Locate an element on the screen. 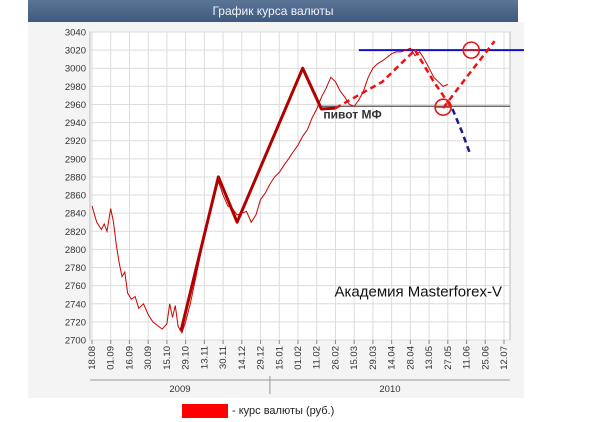  y-tick-label: 2940 is located at coordinates (75, 123).